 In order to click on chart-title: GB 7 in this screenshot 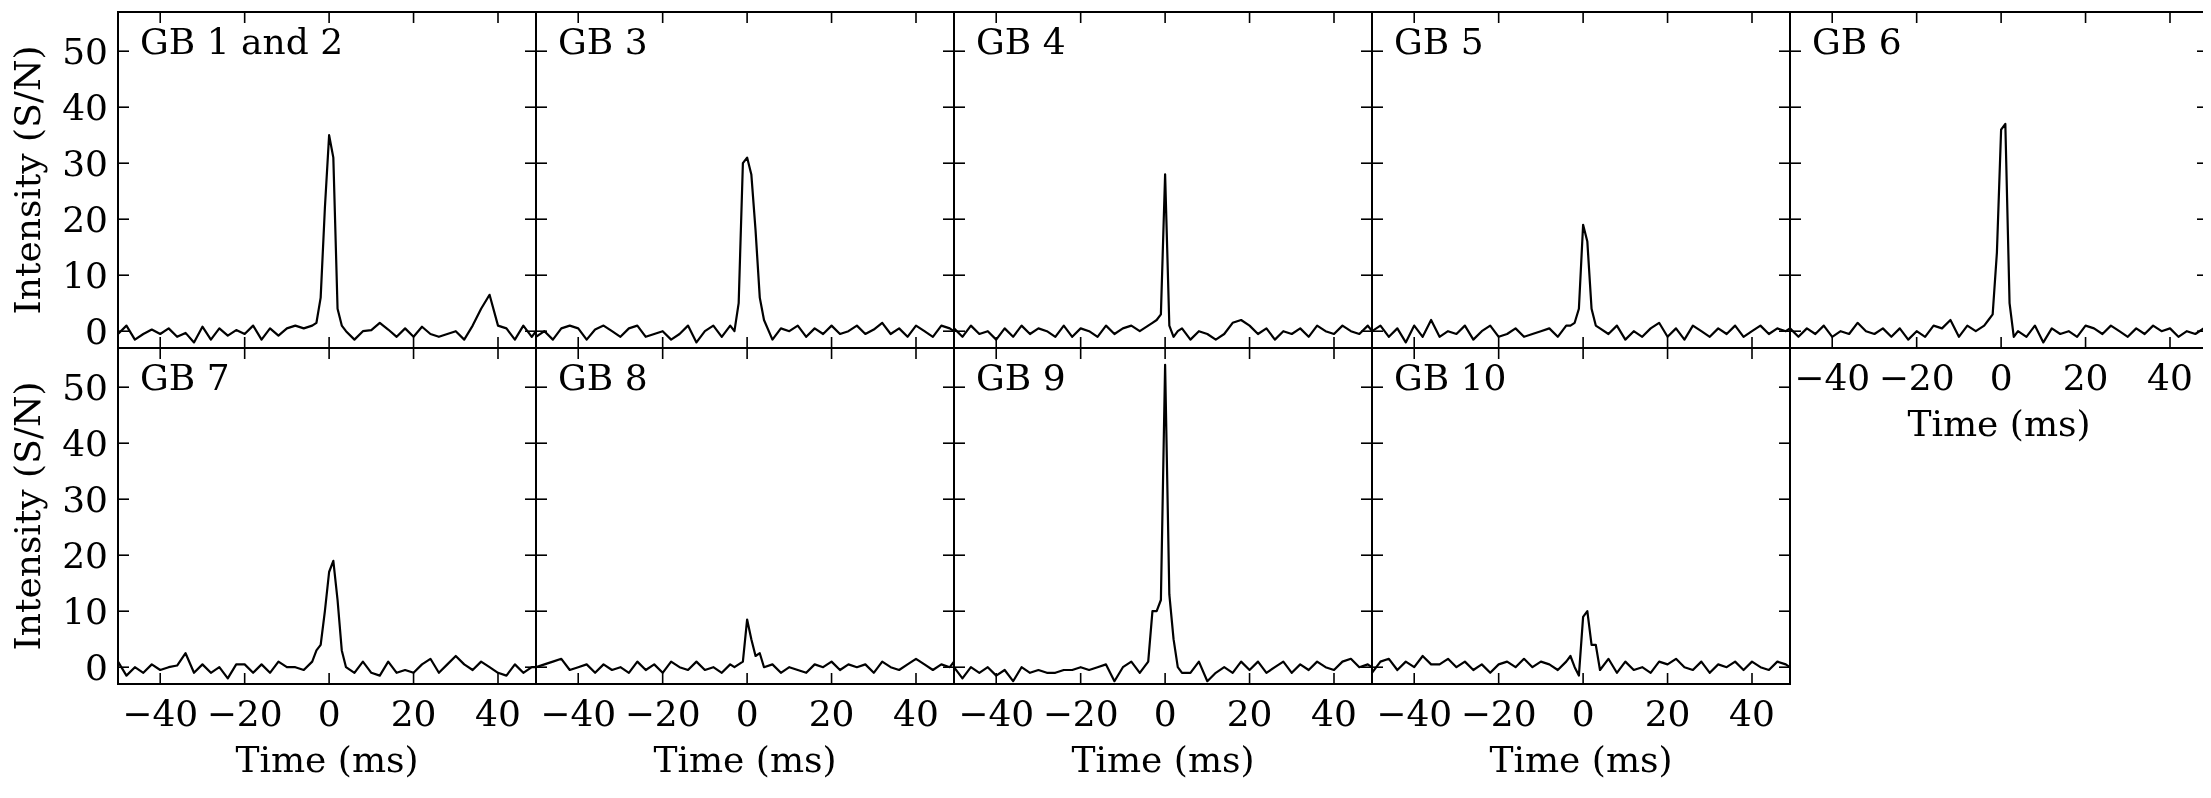, I will do `click(185, 377)`.